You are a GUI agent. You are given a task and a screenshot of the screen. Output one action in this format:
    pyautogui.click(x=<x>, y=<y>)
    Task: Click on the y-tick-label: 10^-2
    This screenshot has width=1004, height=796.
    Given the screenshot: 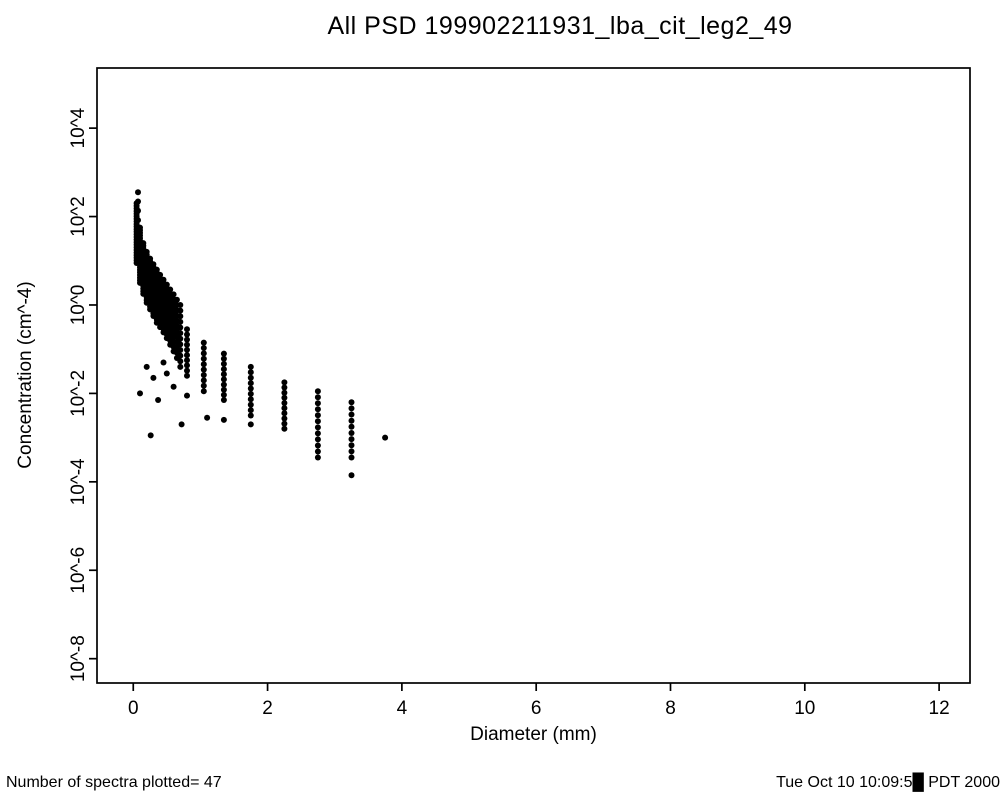 What is the action you would take?
    pyautogui.click(x=78, y=393)
    